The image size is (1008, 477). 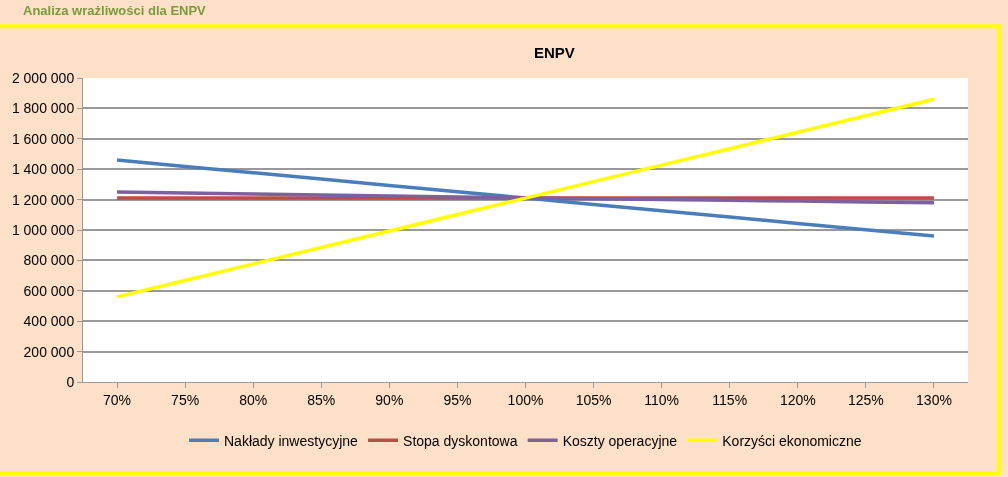 What do you see at coordinates (43, 199) in the screenshot?
I see `y-tick-label: 1 200 000` at bounding box center [43, 199].